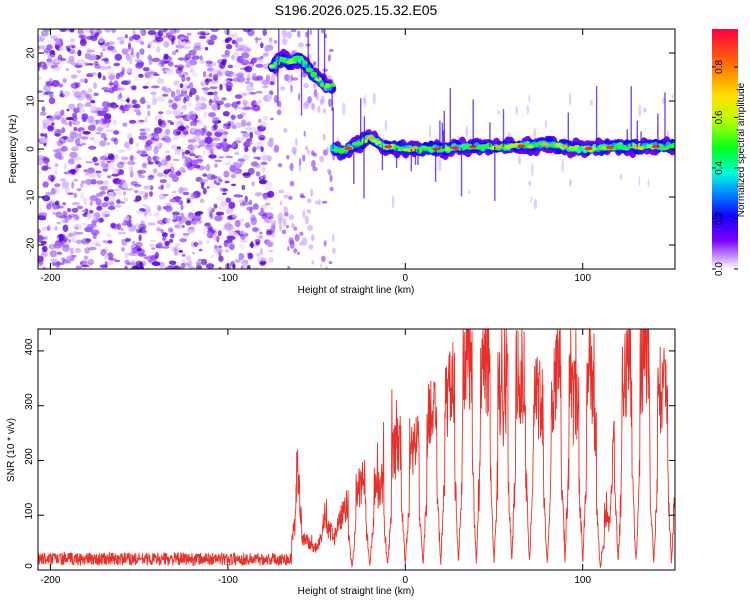  What do you see at coordinates (719, 218) in the screenshot?
I see `colorbar-tick-label: 0.2` at bounding box center [719, 218].